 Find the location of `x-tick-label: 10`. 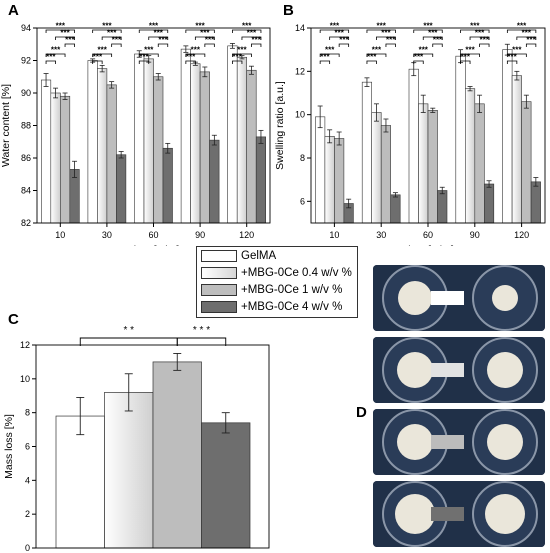

x-tick-label: 10 is located at coordinates (334, 235).